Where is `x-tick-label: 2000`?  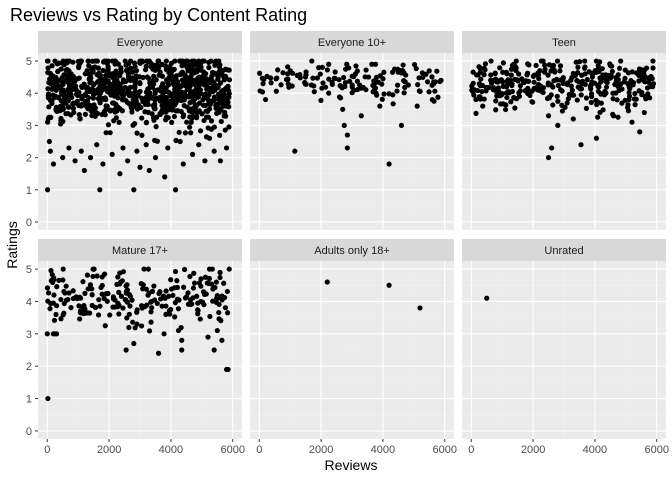
x-tick-label: 2000 is located at coordinates (533, 450).